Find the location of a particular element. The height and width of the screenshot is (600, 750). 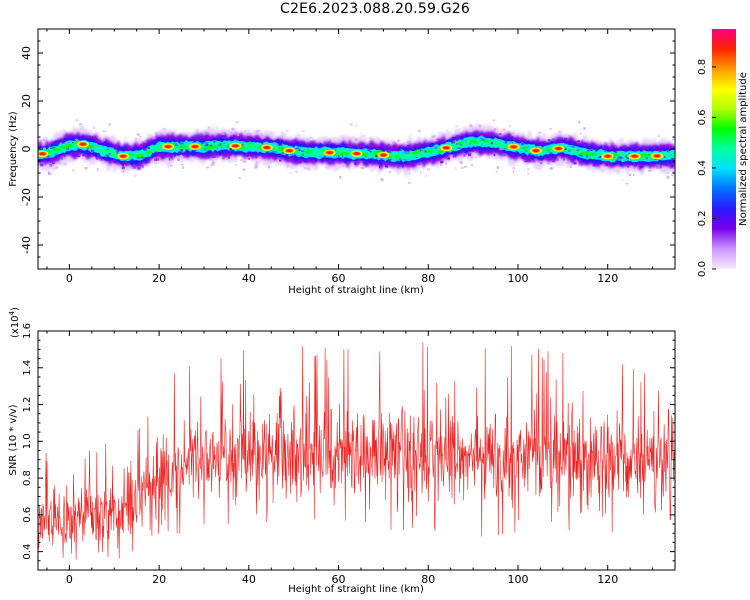

x-tick-label: 100 is located at coordinates (517, 278).